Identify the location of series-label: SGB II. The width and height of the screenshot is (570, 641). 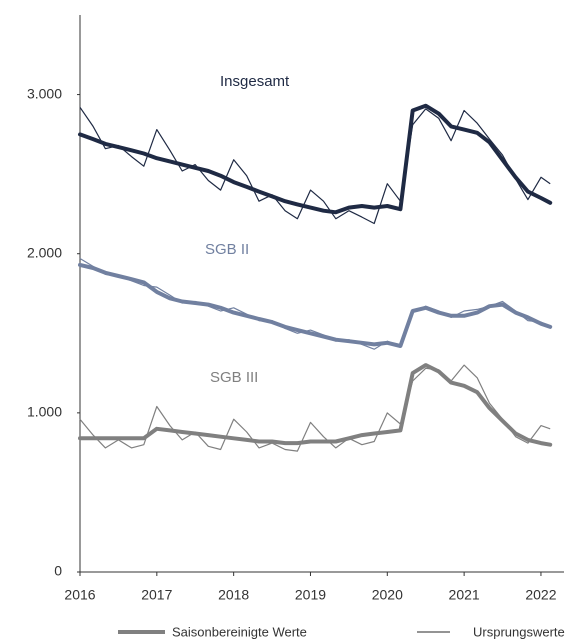
(227, 249).